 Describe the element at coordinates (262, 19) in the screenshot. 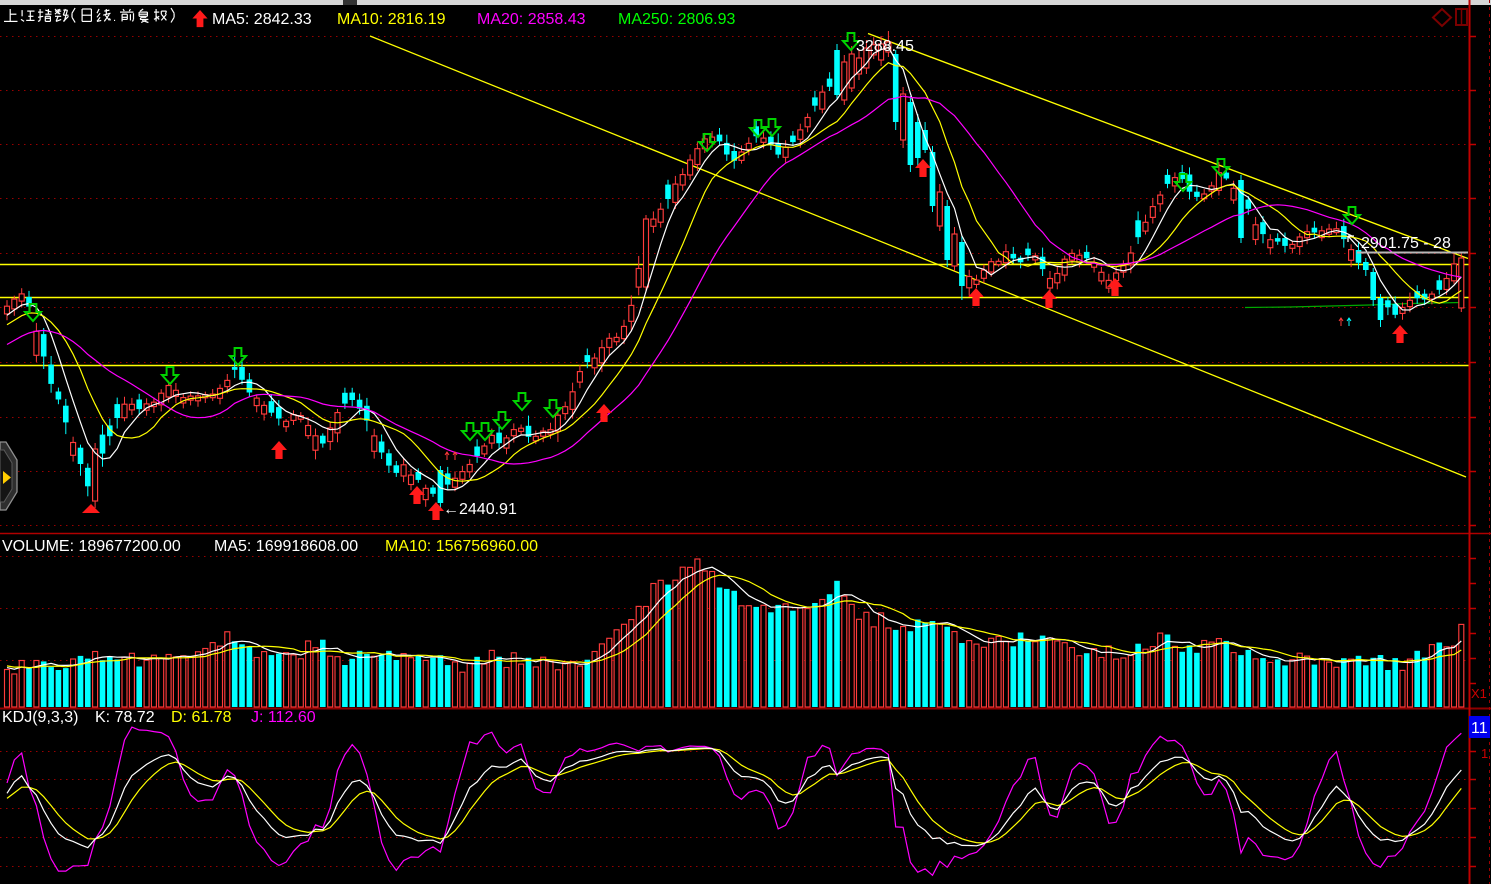

I see `svg-text: MA5: 2842.33` at that location.